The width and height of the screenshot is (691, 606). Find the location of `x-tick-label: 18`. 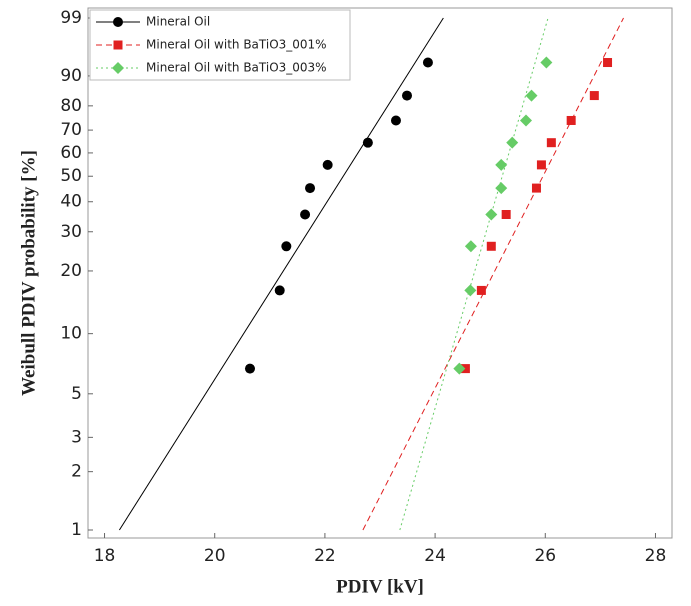

x-tick-label: 18 is located at coordinates (105, 556).